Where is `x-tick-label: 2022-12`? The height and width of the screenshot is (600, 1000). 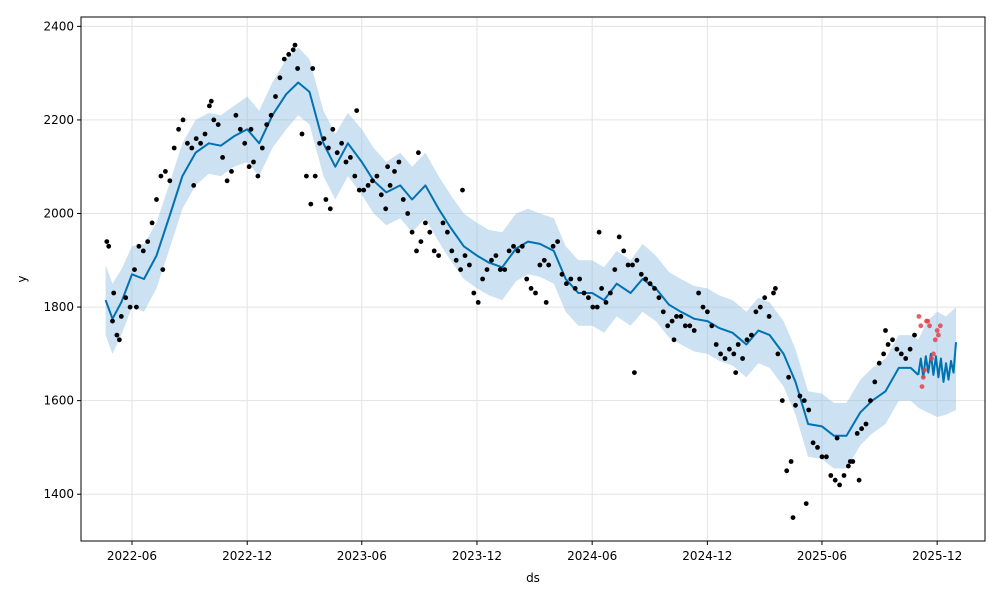
x-tick-label: 2022-12 is located at coordinates (247, 556).